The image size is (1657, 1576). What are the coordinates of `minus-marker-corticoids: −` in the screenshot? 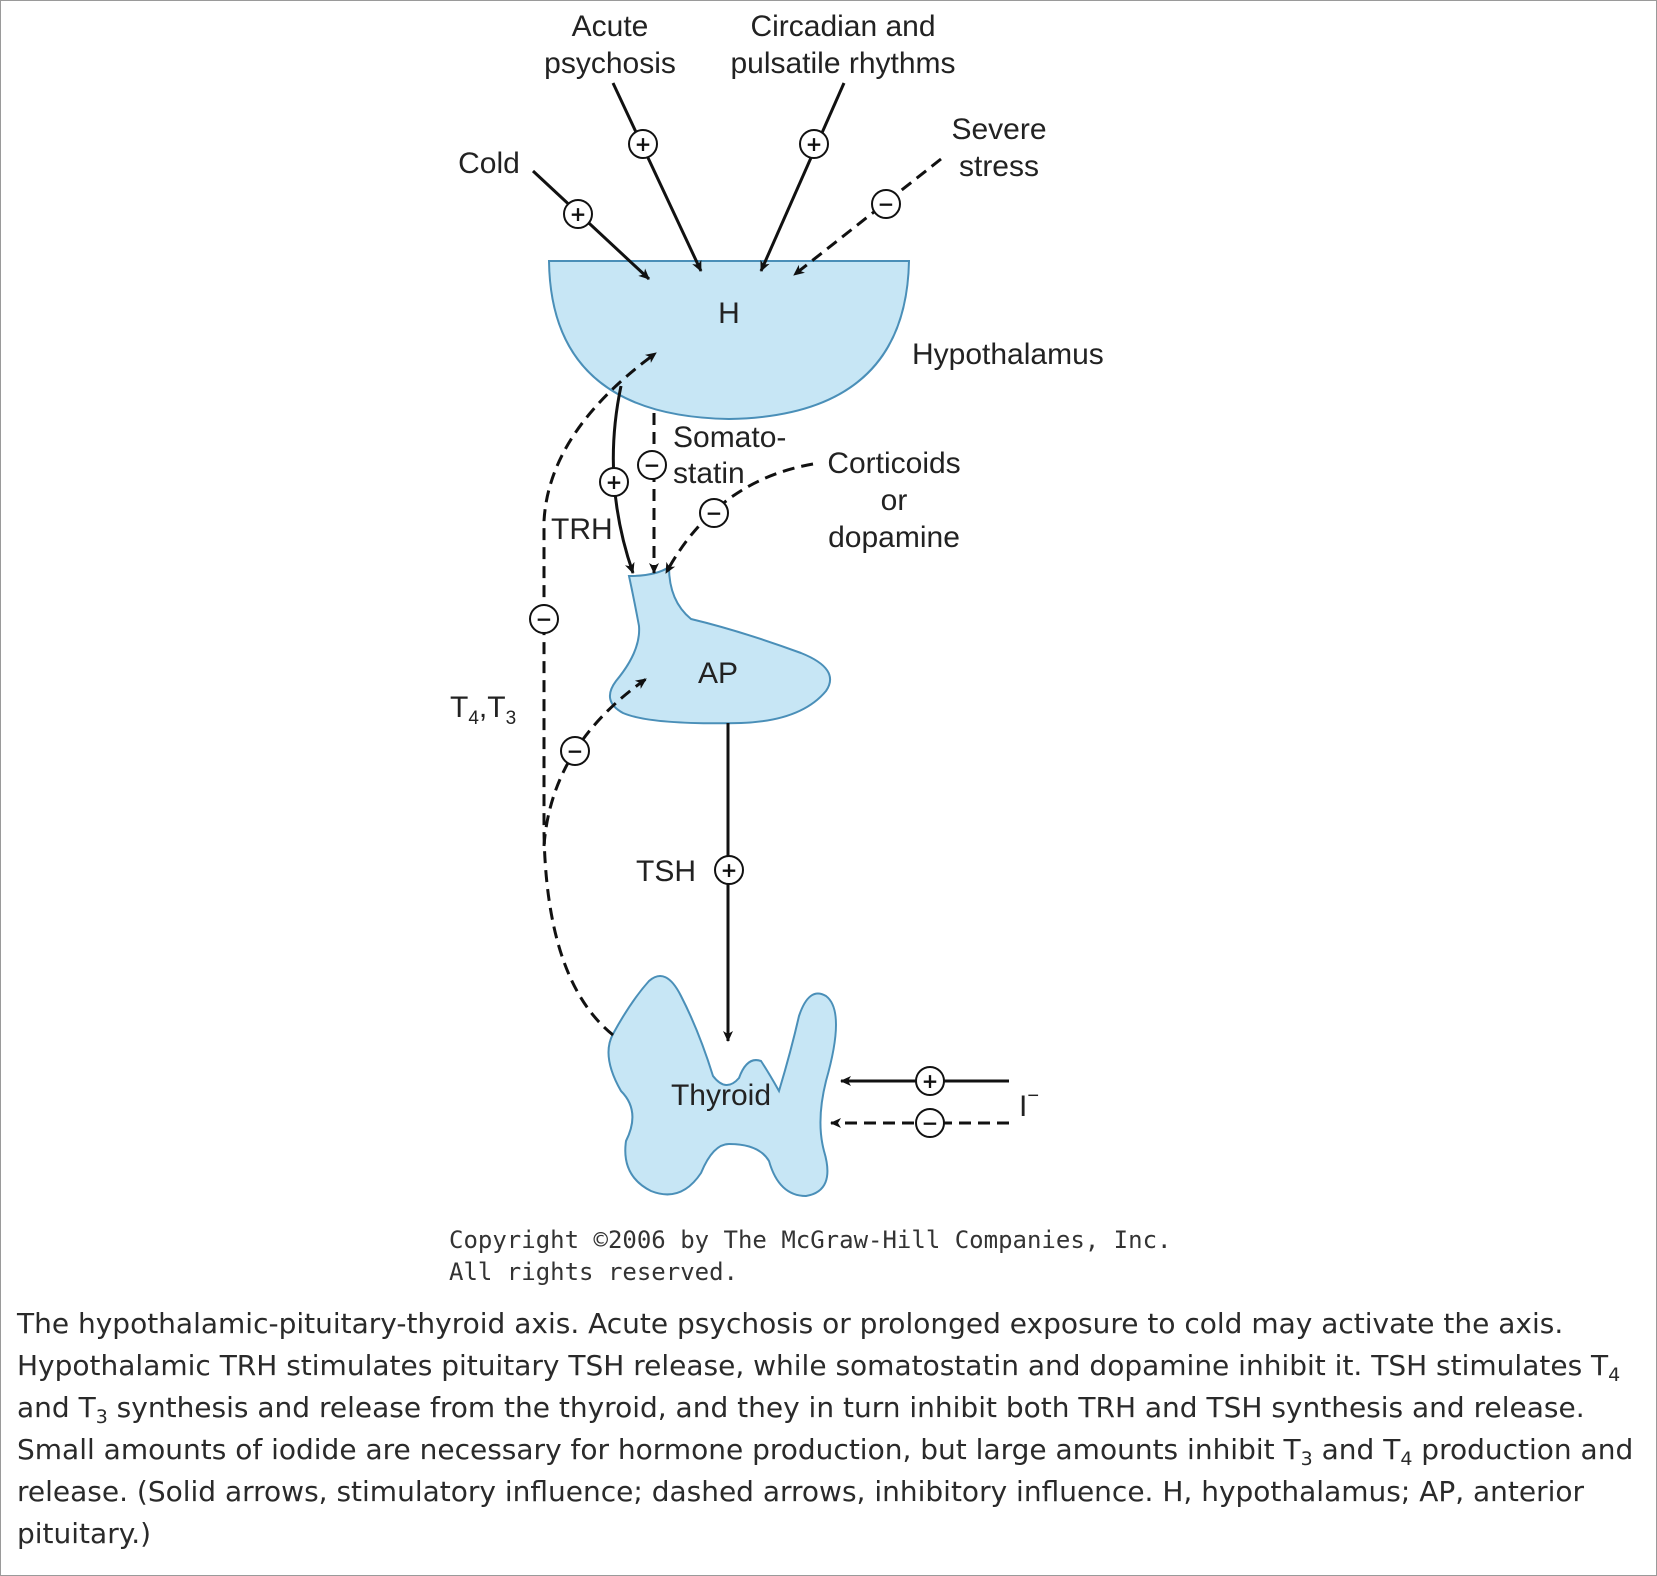 It's located at (714, 513).